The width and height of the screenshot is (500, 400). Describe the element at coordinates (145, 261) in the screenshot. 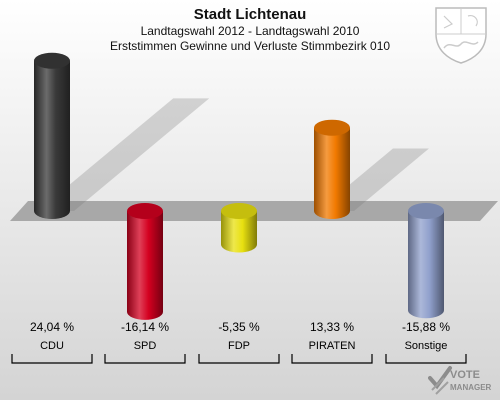

I see `bar-spd` at that location.